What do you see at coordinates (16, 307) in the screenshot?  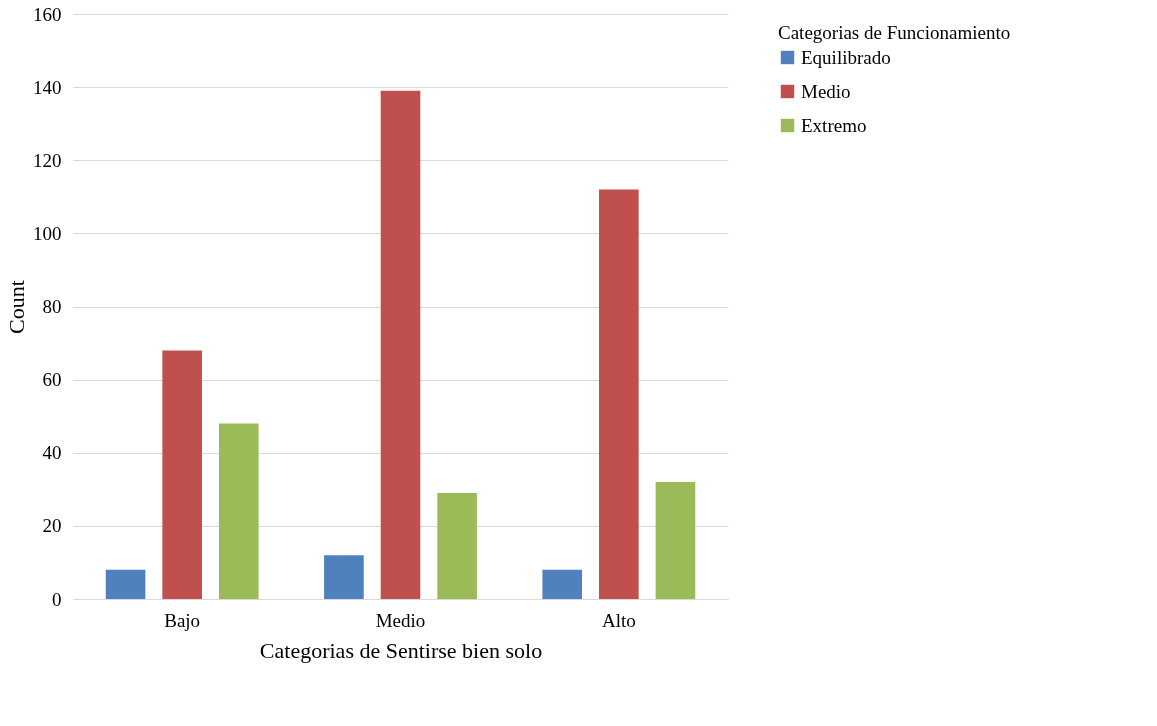 I see `y-axis-title: Count` at bounding box center [16, 307].